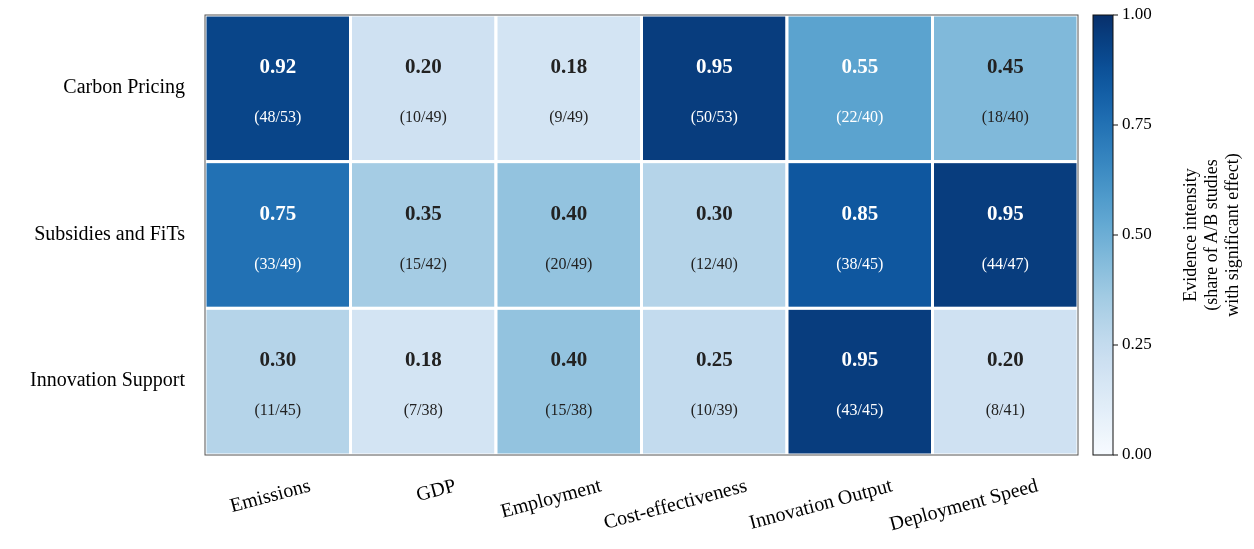 This screenshot has width=1254, height=549. I want to click on text: 0.92 (48/53), so click(278, 90).